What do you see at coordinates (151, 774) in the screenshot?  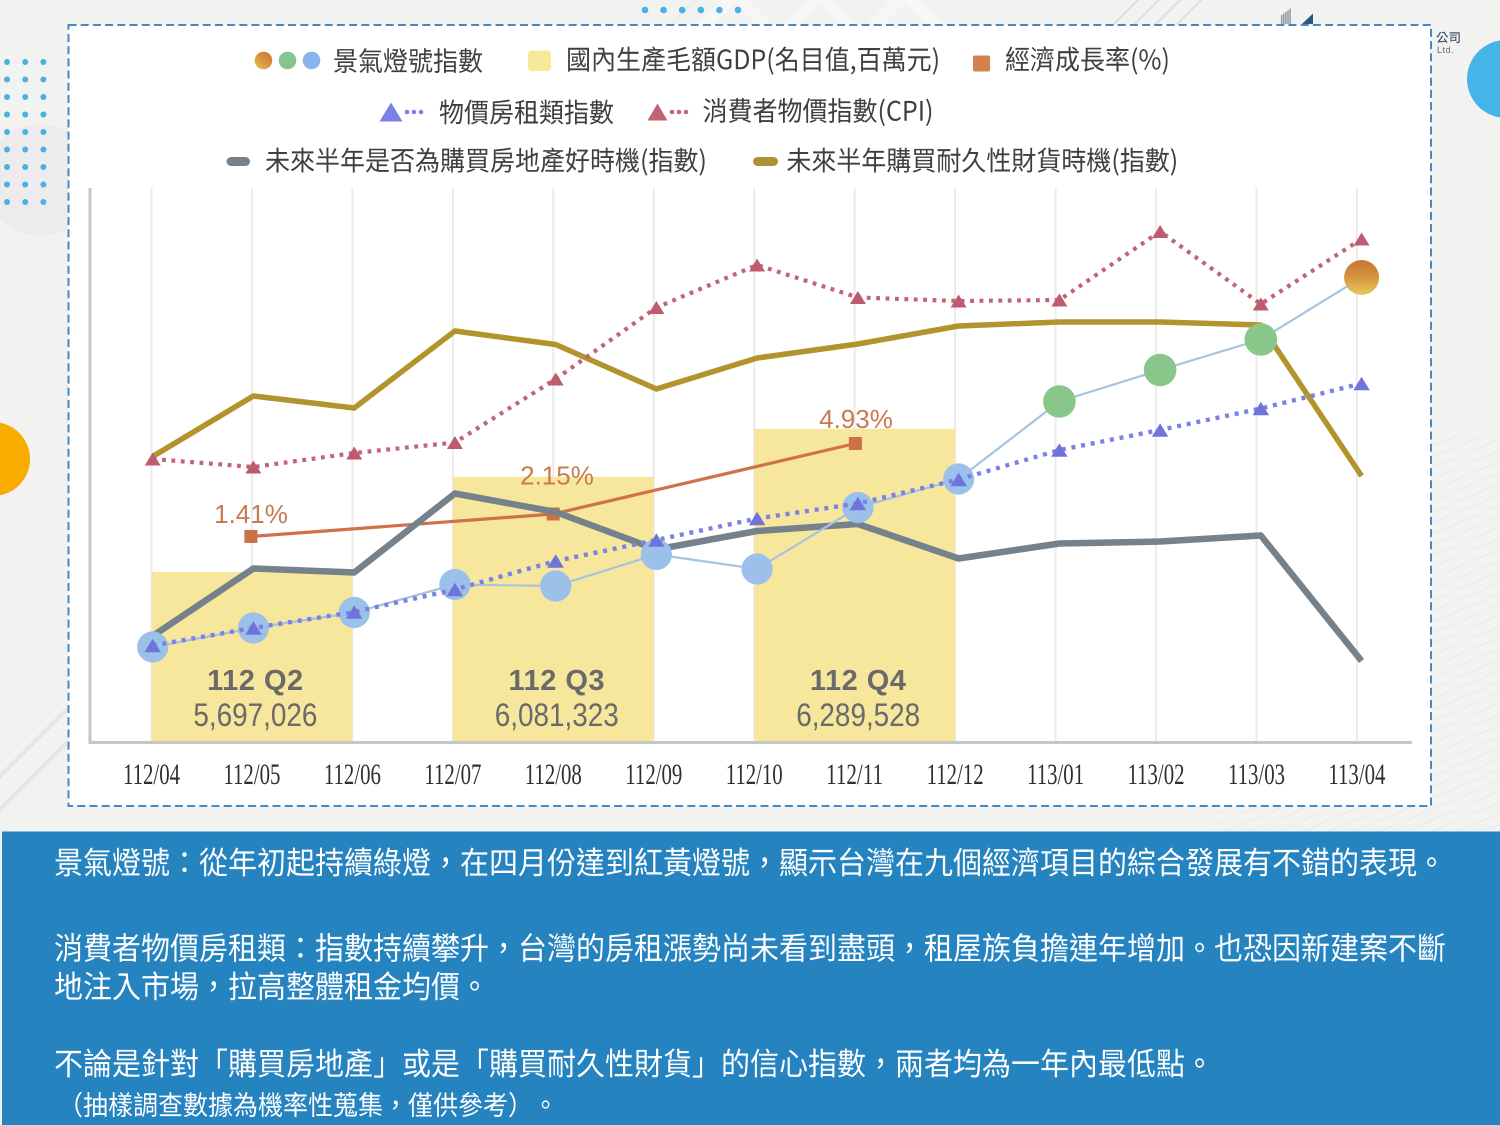 I see `svg-text: 112/04` at bounding box center [151, 774].